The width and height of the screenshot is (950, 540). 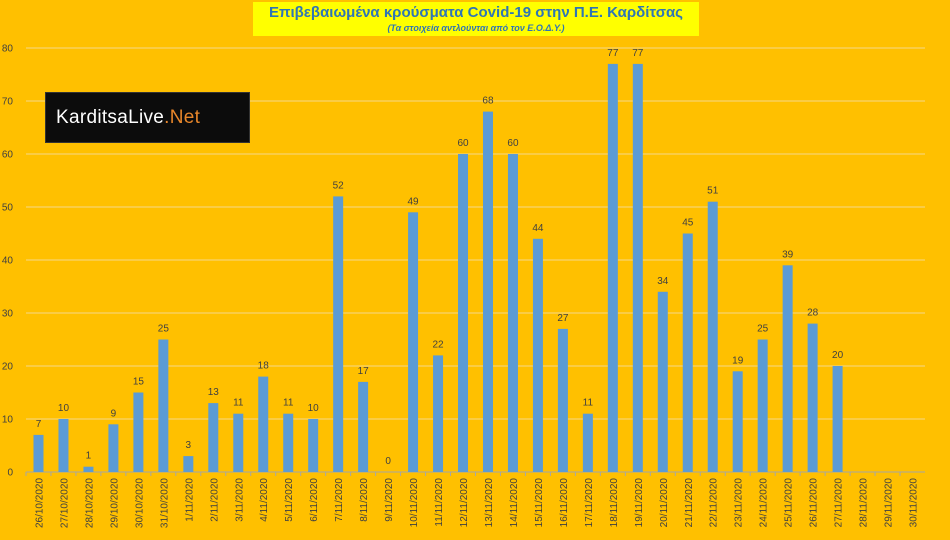 I want to click on data-label: 52, so click(x=339, y=185).